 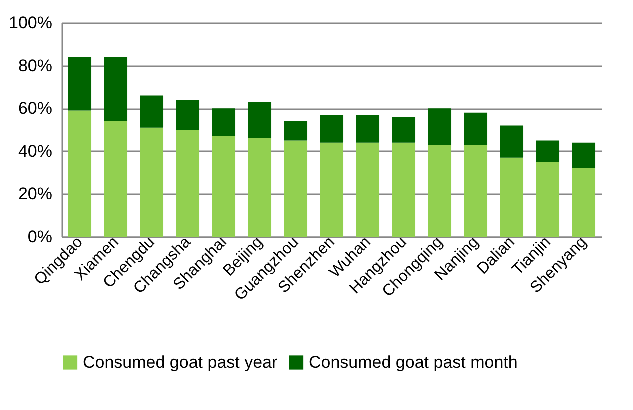 What do you see at coordinates (30, 23) in the screenshot?
I see `y-tick-label: 100%` at bounding box center [30, 23].